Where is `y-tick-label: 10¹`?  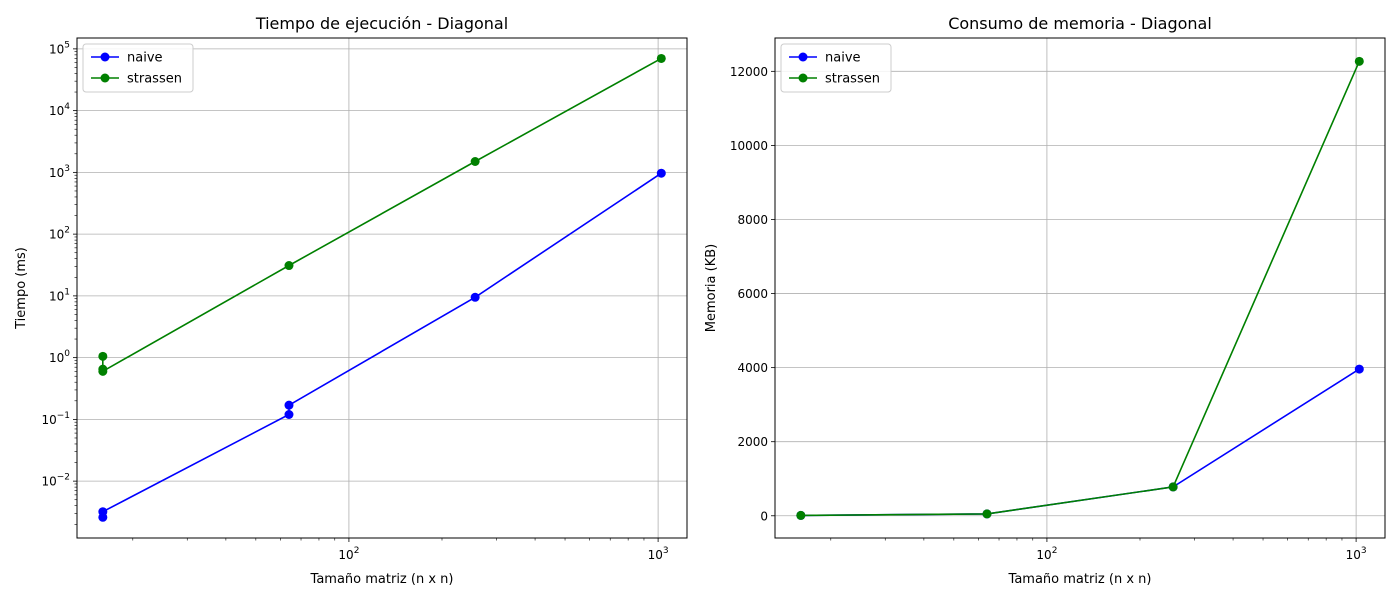
y-tick-label: 10¹ is located at coordinates (59, 295).